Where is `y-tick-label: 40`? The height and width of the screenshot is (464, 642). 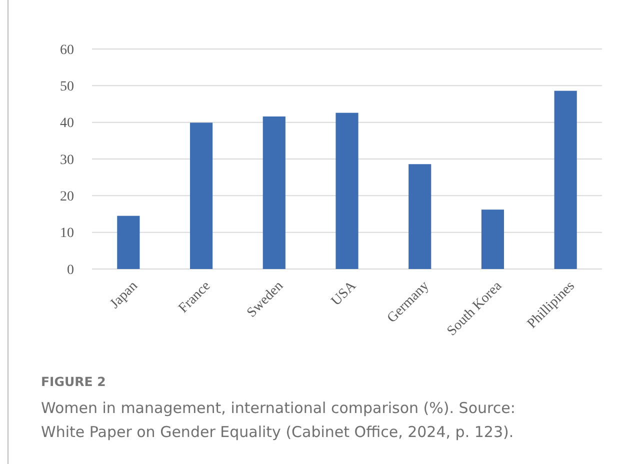 y-tick-label: 40 is located at coordinates (67, 124).